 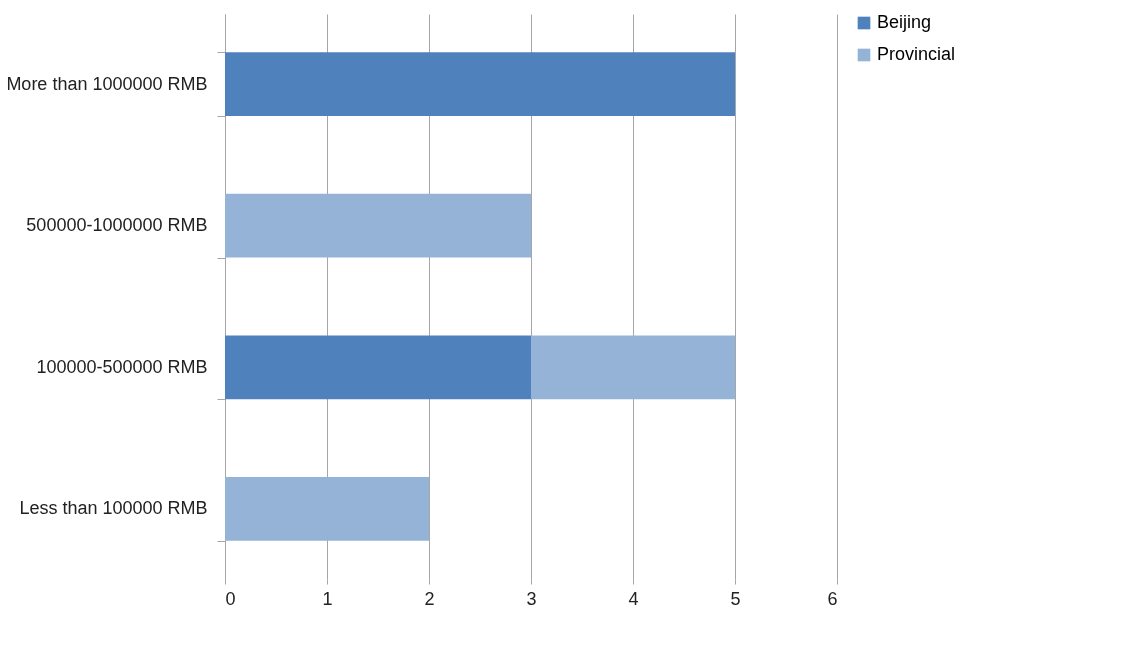 I want to click on x-tick-label: 1, so click(x=327, y=598).